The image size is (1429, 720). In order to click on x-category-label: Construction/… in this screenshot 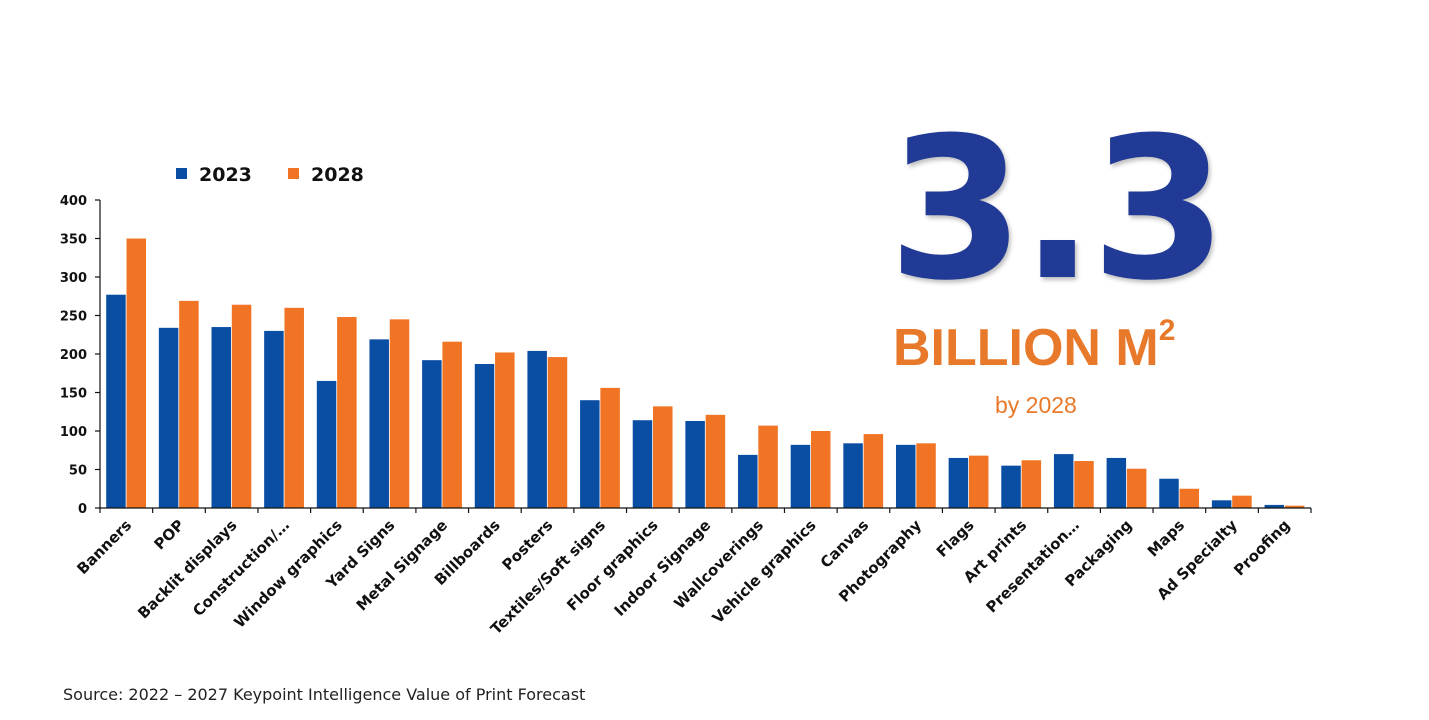, I will do `click(241, 568)`.